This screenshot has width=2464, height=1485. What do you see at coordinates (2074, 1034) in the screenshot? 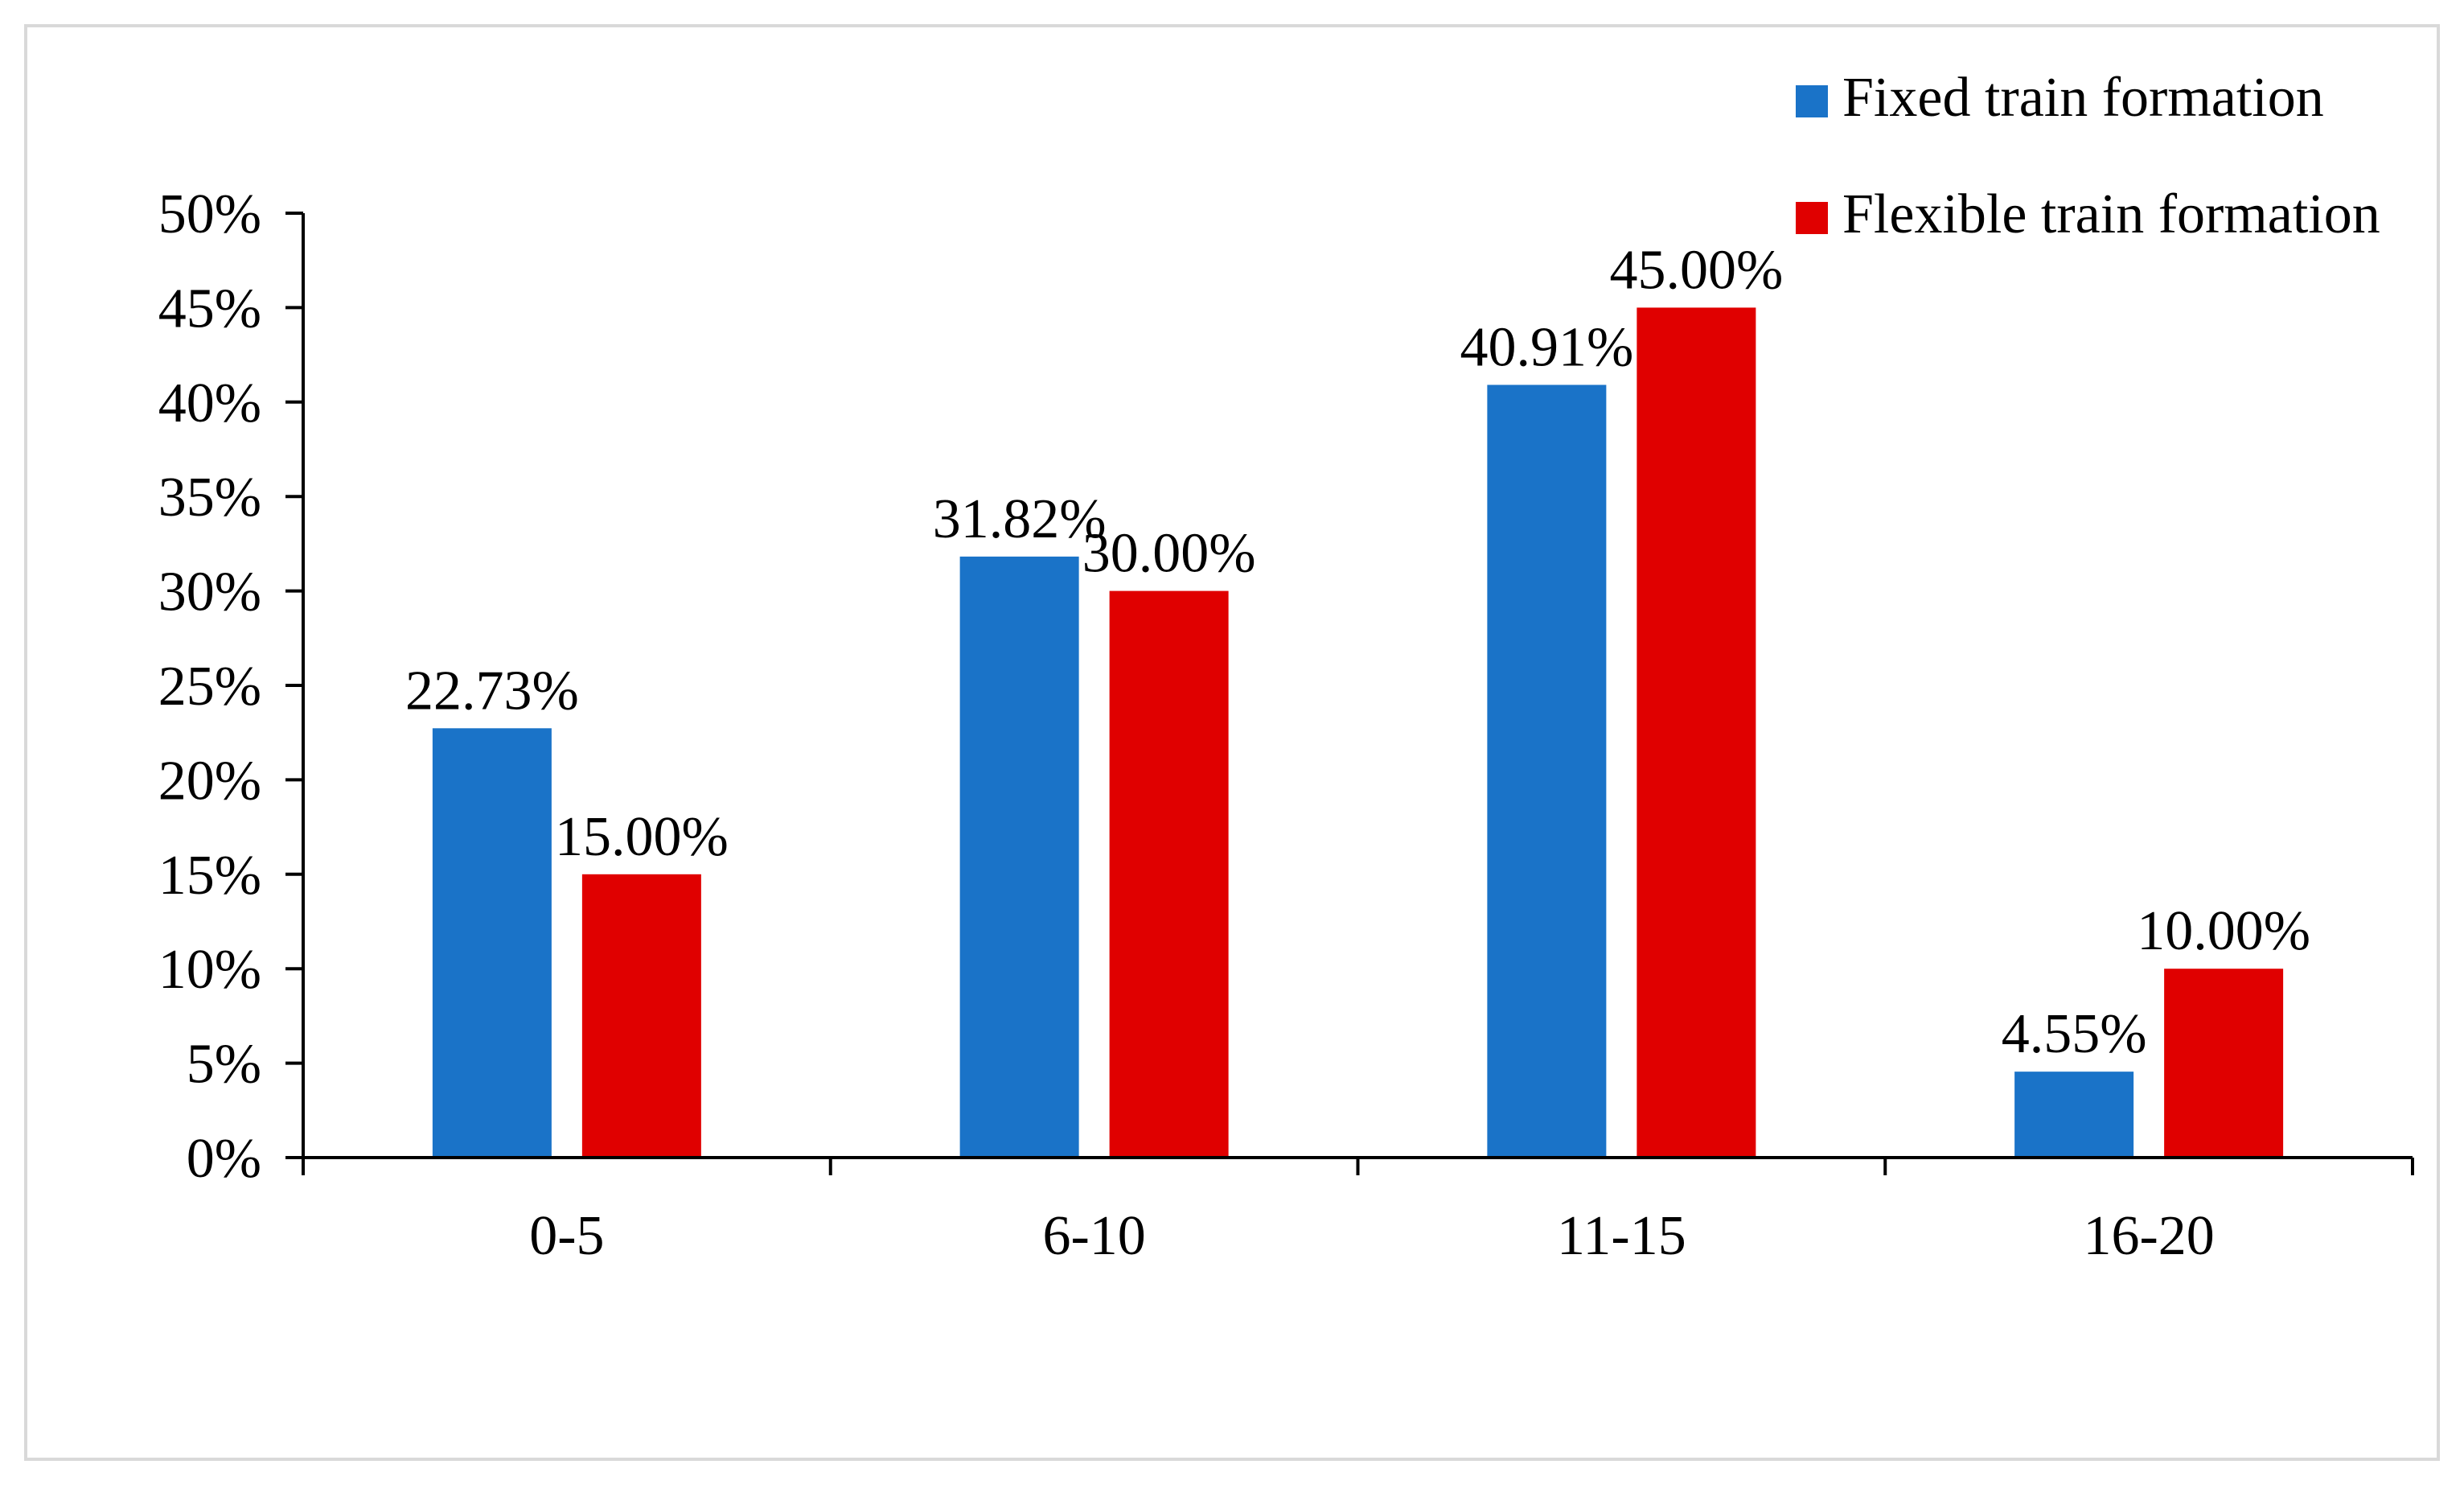
I see `data-label-fixed-16-20: 4.55%` at bounding box center [2074, 1034].